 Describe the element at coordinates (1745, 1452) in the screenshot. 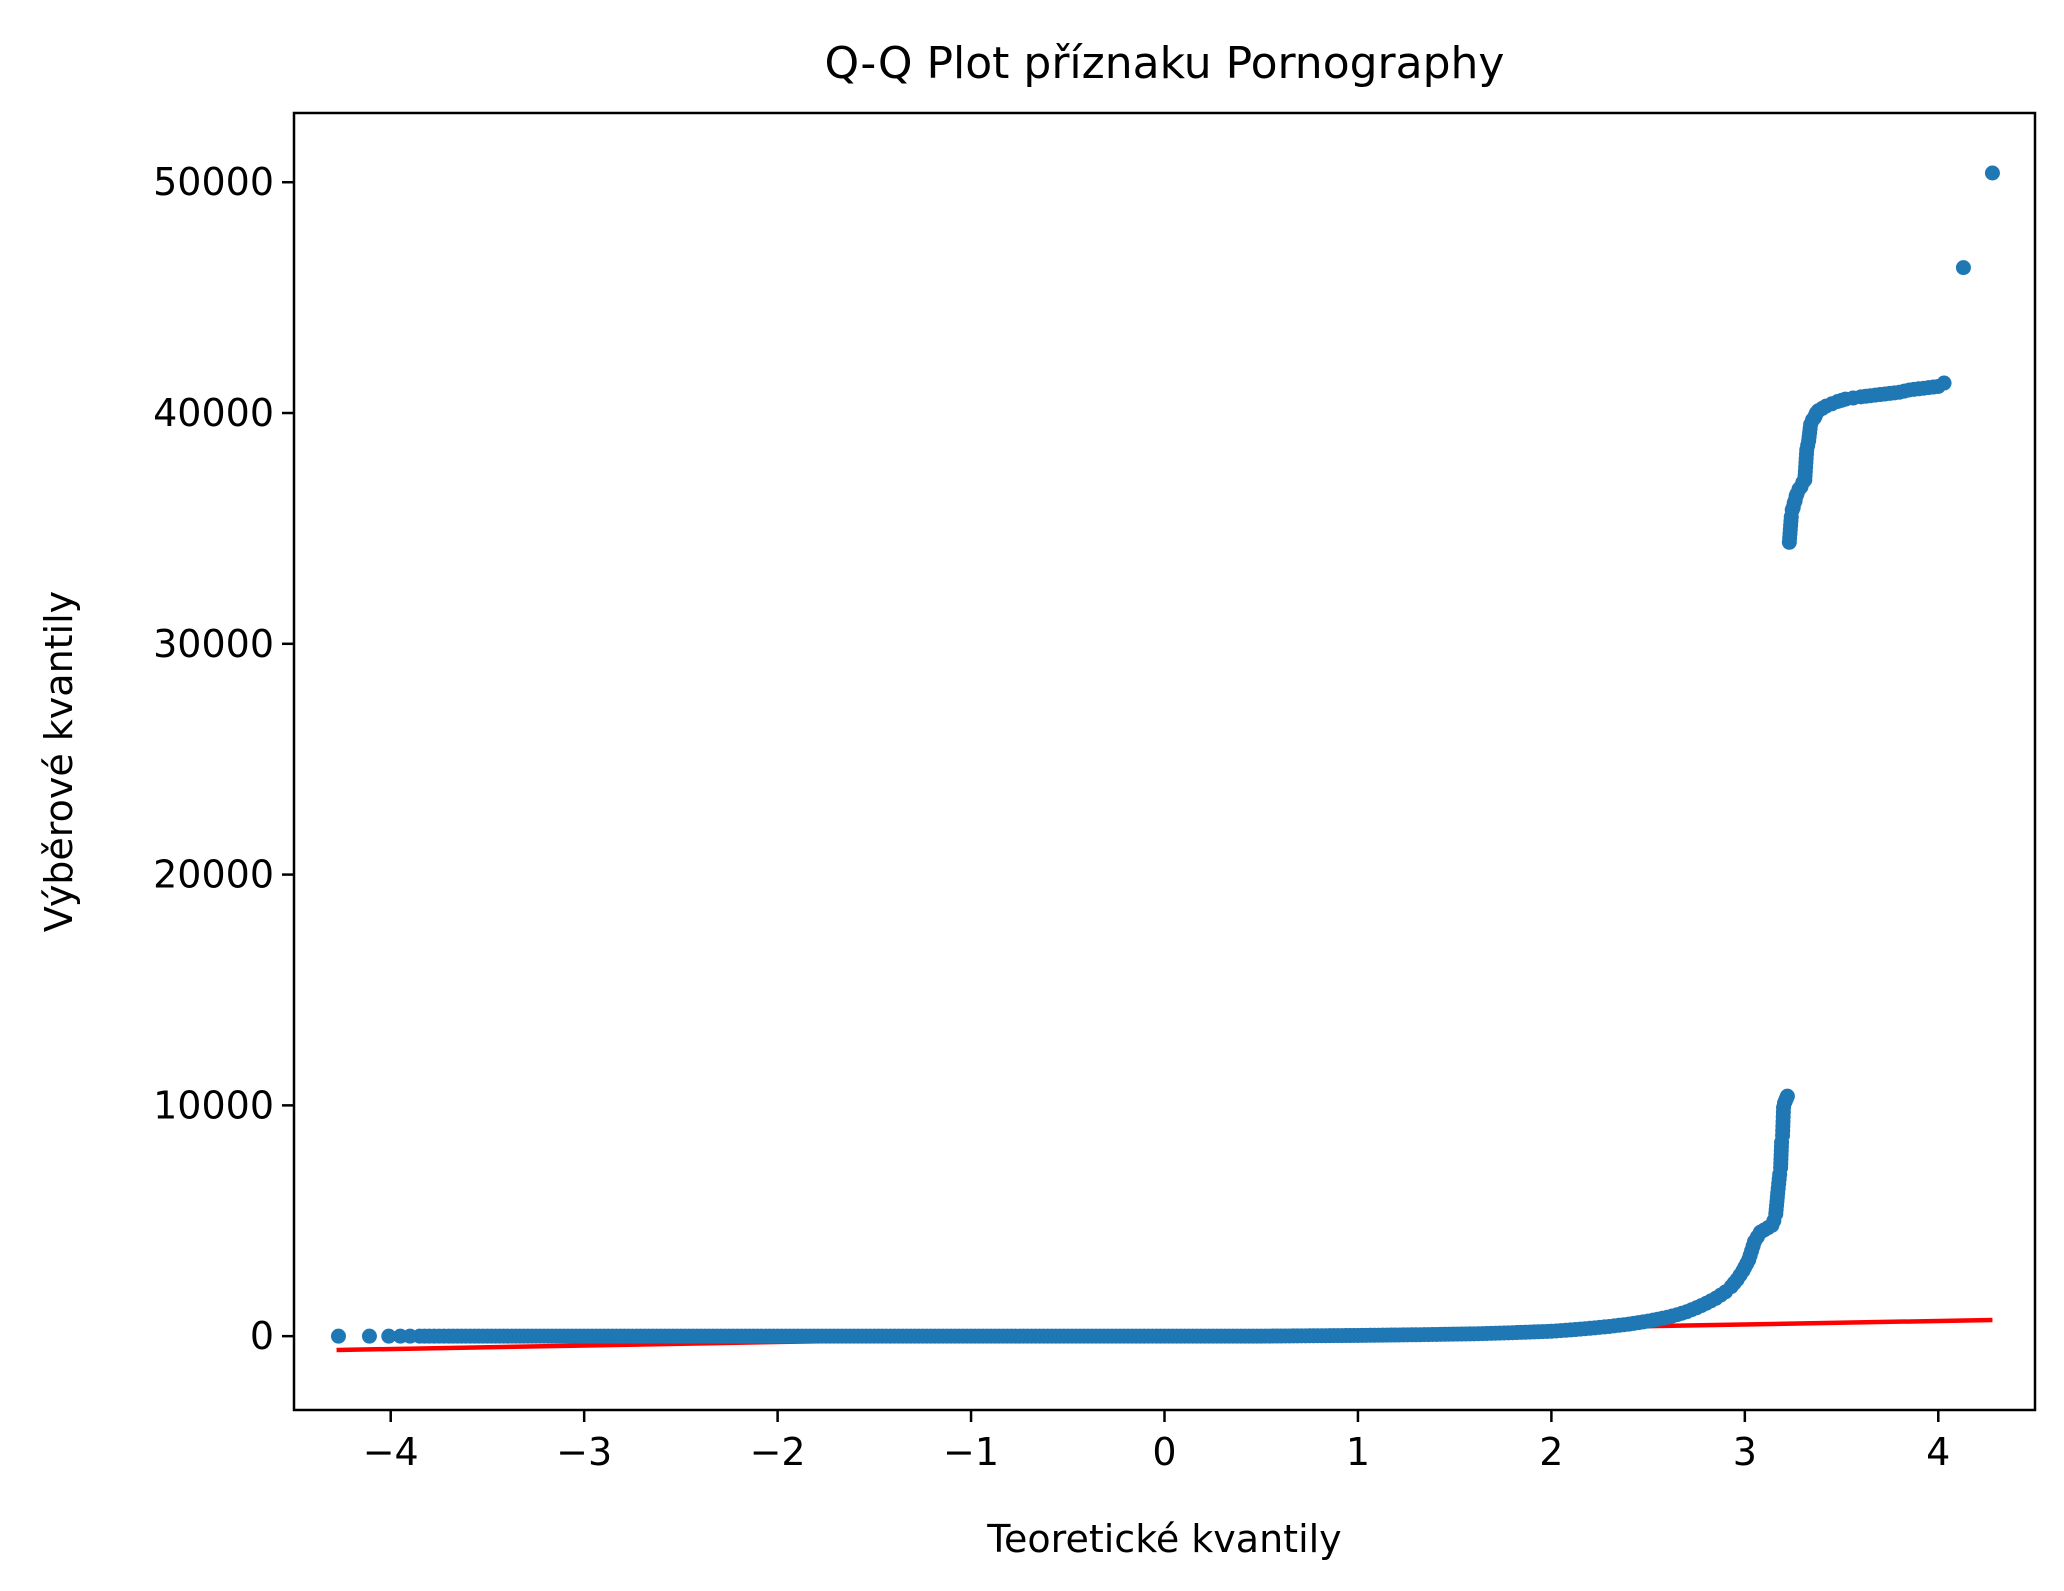

I see `x-tick-label: 3` at that location.